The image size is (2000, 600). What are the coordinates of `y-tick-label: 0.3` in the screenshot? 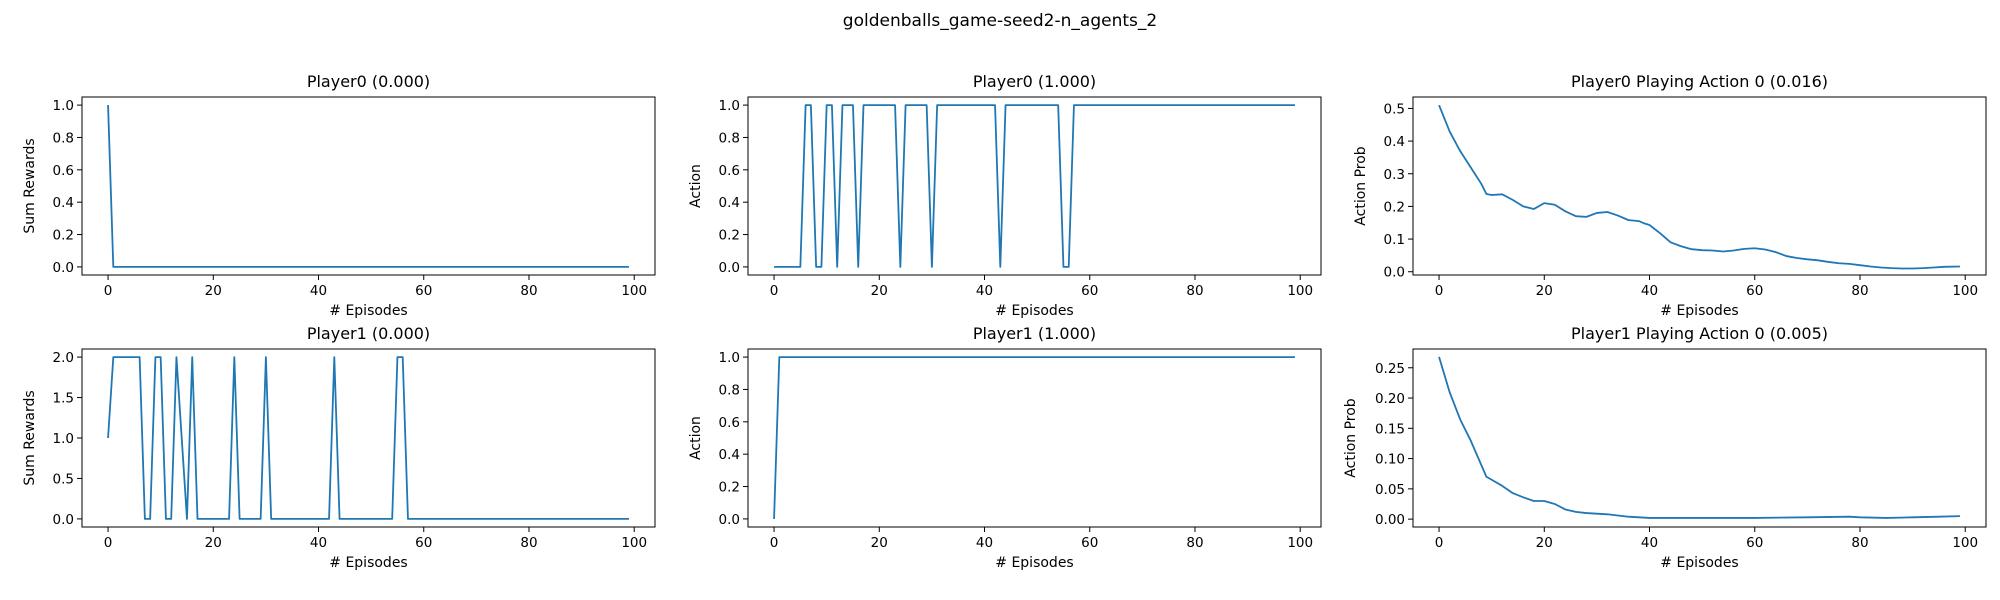 It's located at (1394, 175).